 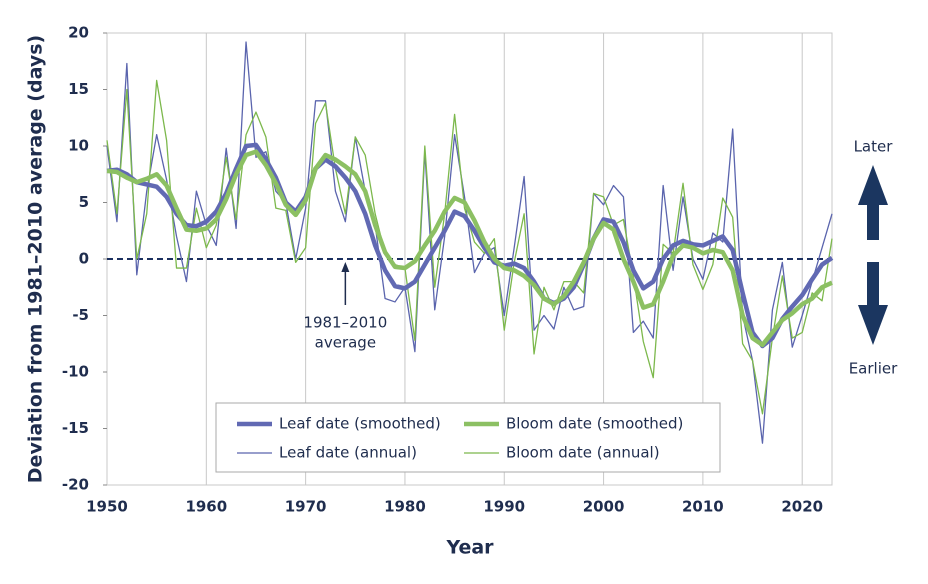 What do you see at coordinates (84, 202) in the screenshot?
I see `y-tick-label: 5` at bounding box center [84, 202].